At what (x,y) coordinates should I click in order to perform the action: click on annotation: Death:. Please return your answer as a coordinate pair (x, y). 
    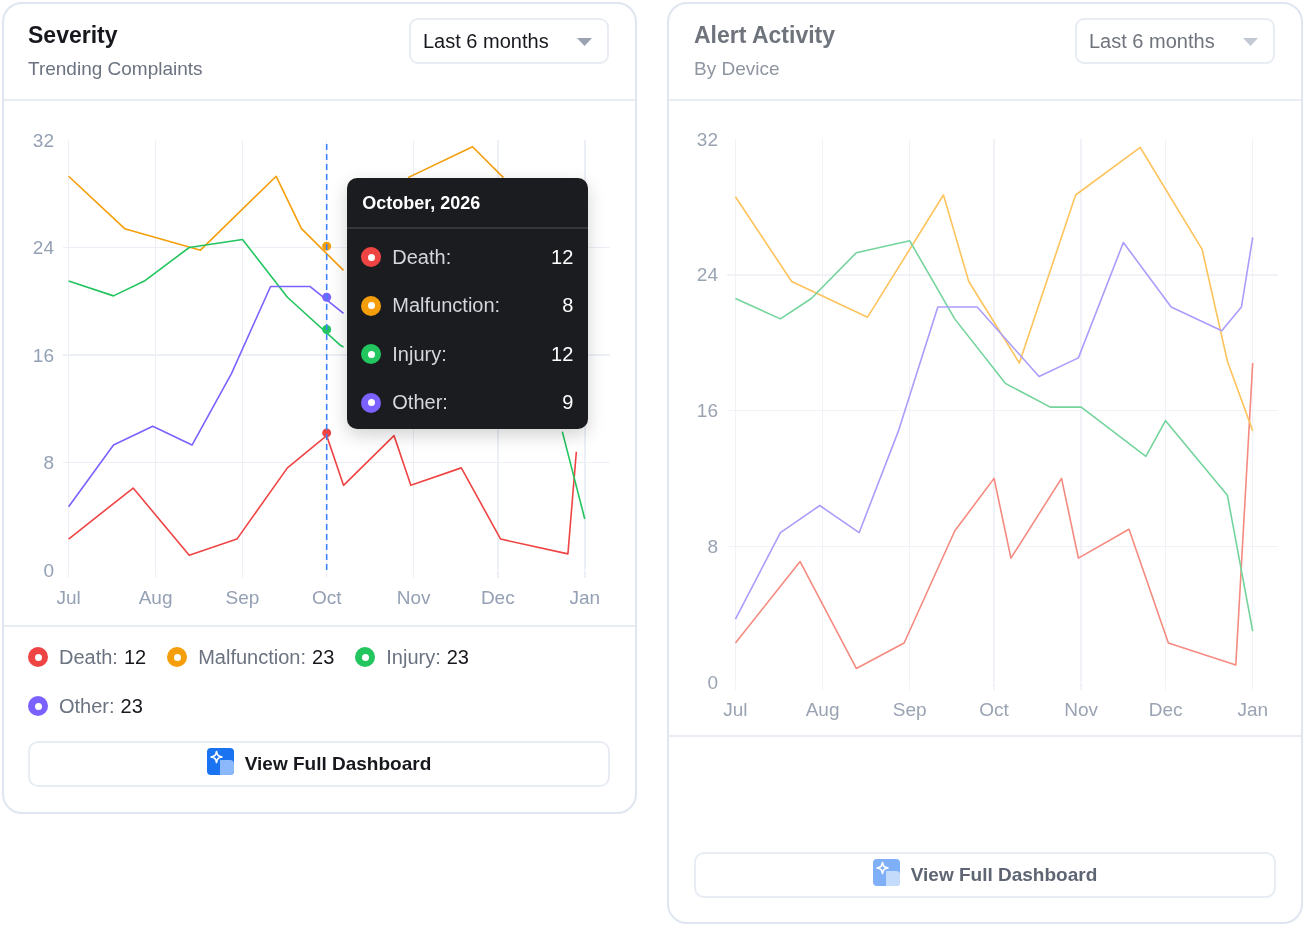
    Looking at the image, I should click on (422, 257).